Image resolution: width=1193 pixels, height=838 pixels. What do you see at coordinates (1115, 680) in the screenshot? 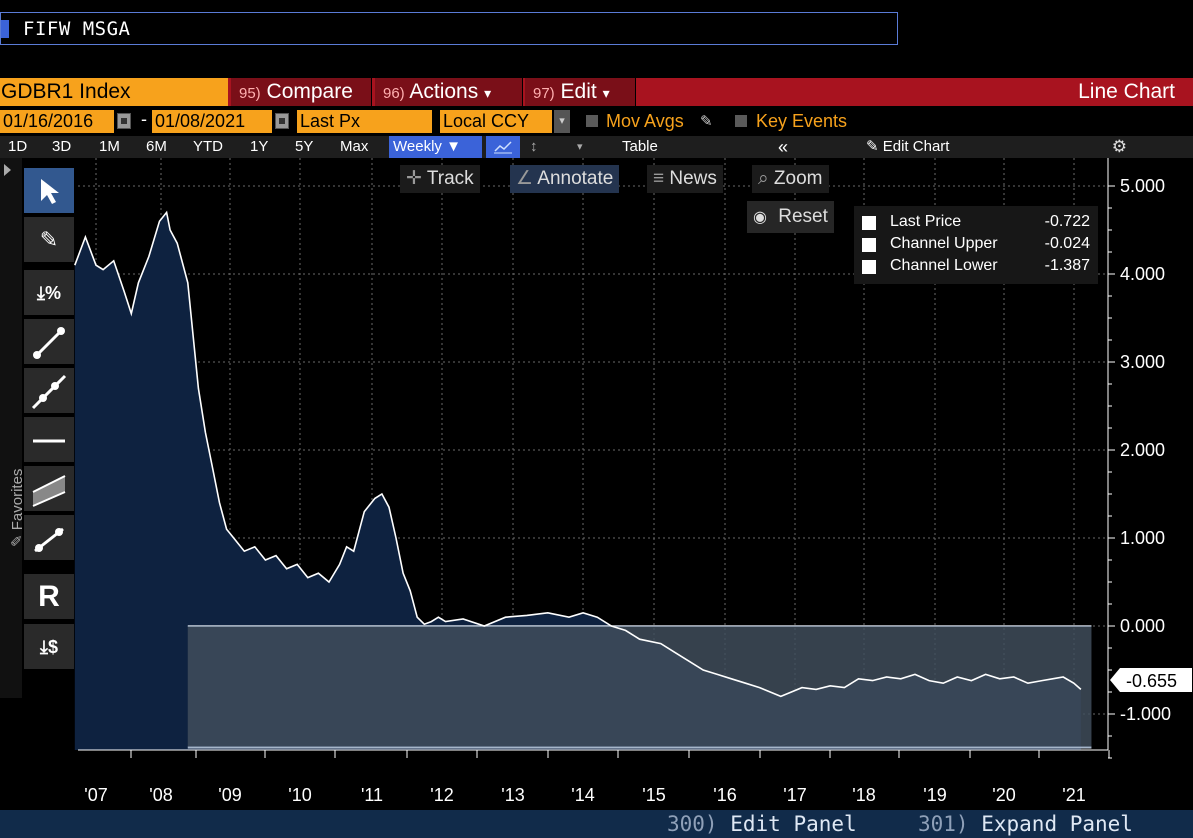
I see `last-value-pointer` at bounding box center [1115, 680].